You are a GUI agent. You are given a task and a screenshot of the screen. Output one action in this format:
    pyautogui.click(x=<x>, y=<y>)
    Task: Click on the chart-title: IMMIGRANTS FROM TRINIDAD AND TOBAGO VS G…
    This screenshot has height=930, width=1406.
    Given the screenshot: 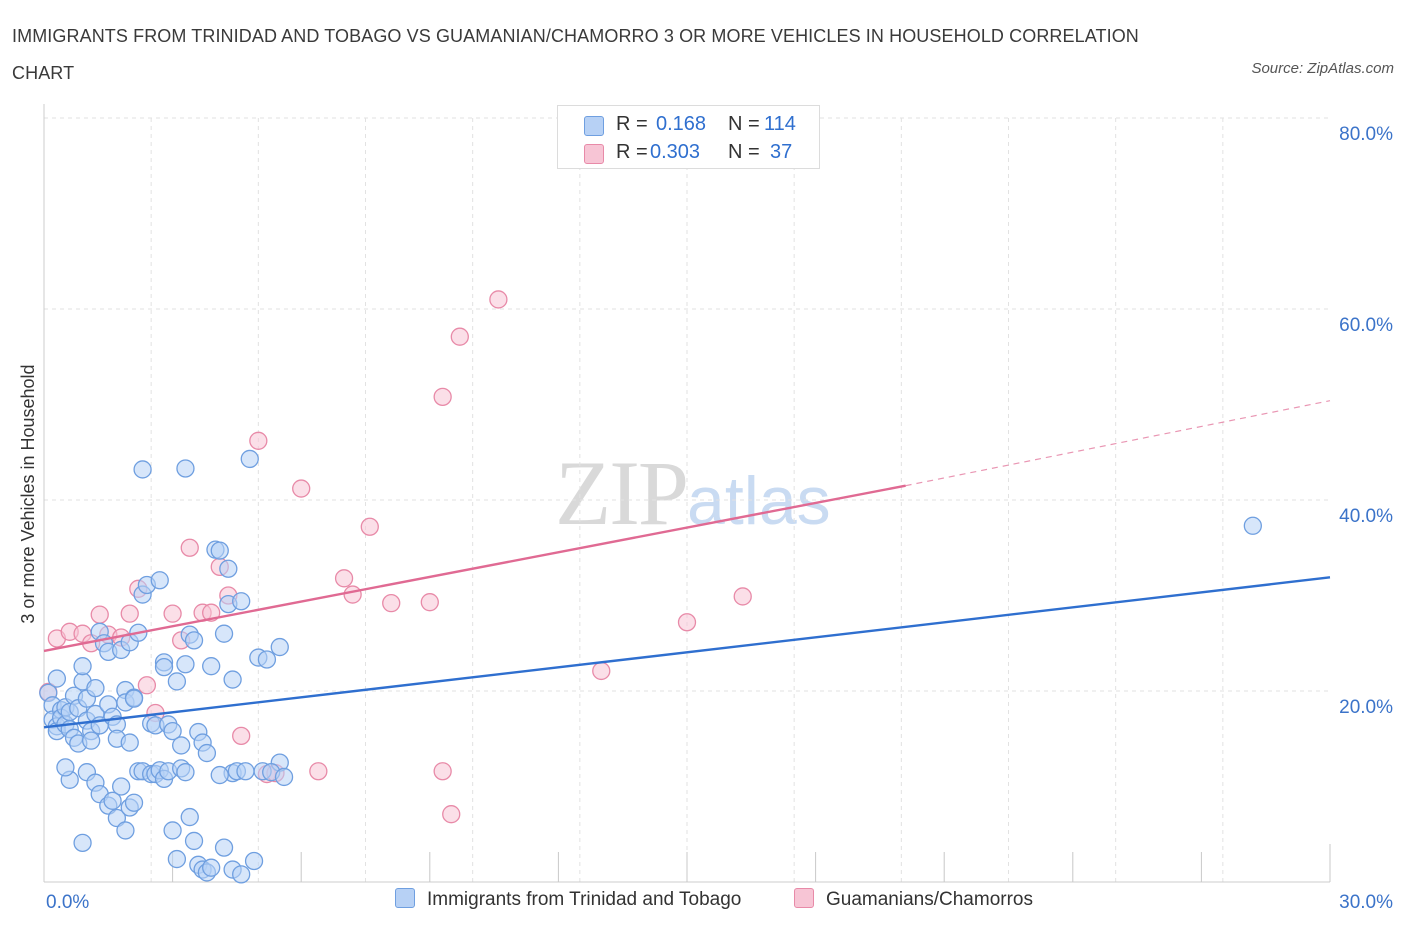 What is the action you would take?
    pyautogui.click(x=575, y=54)
    